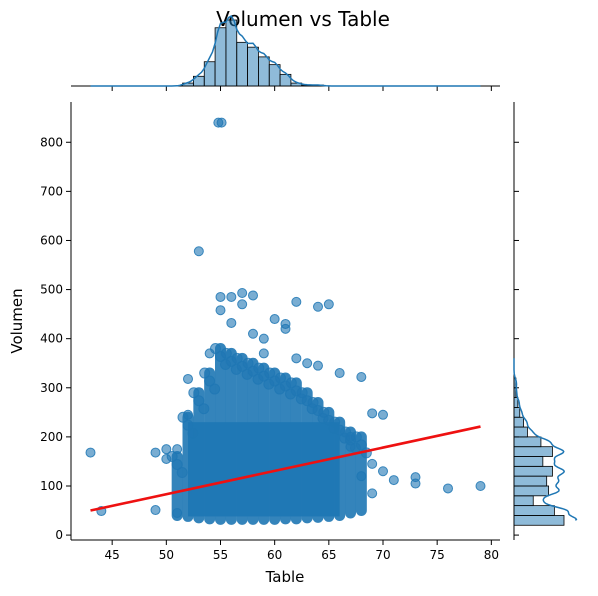  Describe the element at coordinates (17, 320) in the screenshot. I see `y-axis-label: Volumen` at that location.